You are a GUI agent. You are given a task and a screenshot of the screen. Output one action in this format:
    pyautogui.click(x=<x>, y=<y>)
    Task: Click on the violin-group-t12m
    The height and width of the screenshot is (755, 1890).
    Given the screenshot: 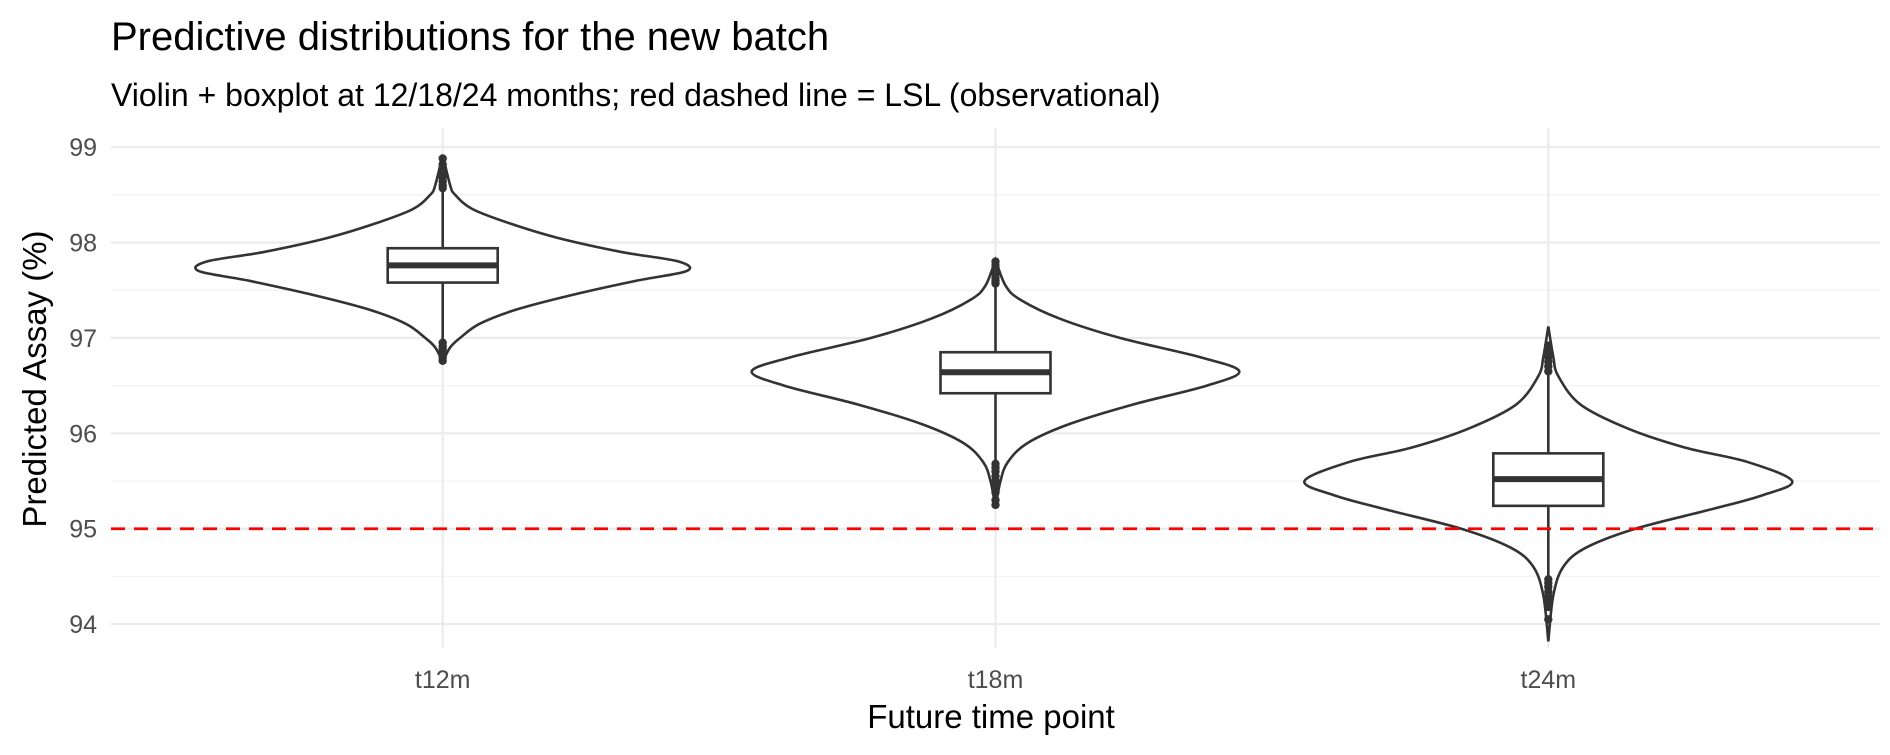 What is the action you would take?
    pyautogui.click(x=443, y=260)
    